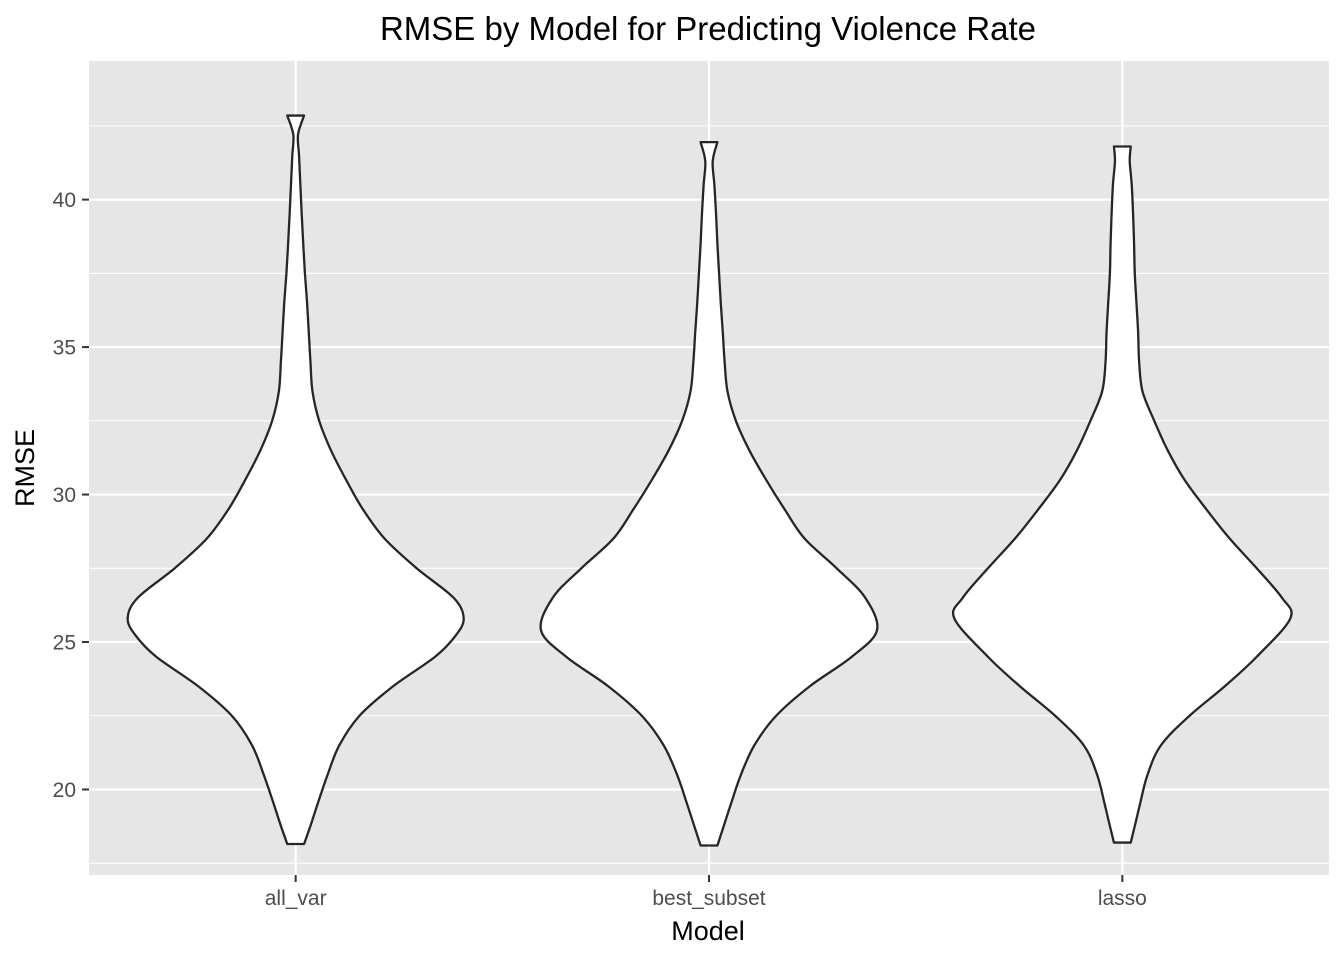  What do you see at coordinates (64, 495) in the screenshot?
I see `y-tick-label: 30` at bounding box center [64, 495].